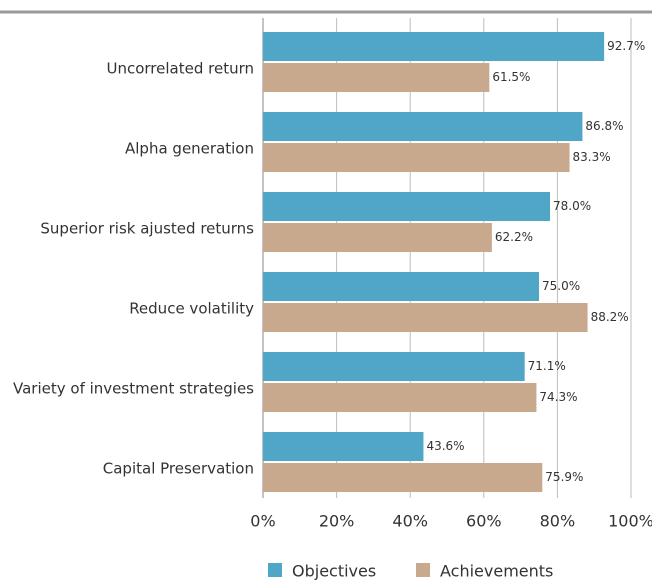 Image resolution: width=652 pixels, height=583 pixels. I want to click on y-tick-label: Capital Preservation, so click(178, 469).